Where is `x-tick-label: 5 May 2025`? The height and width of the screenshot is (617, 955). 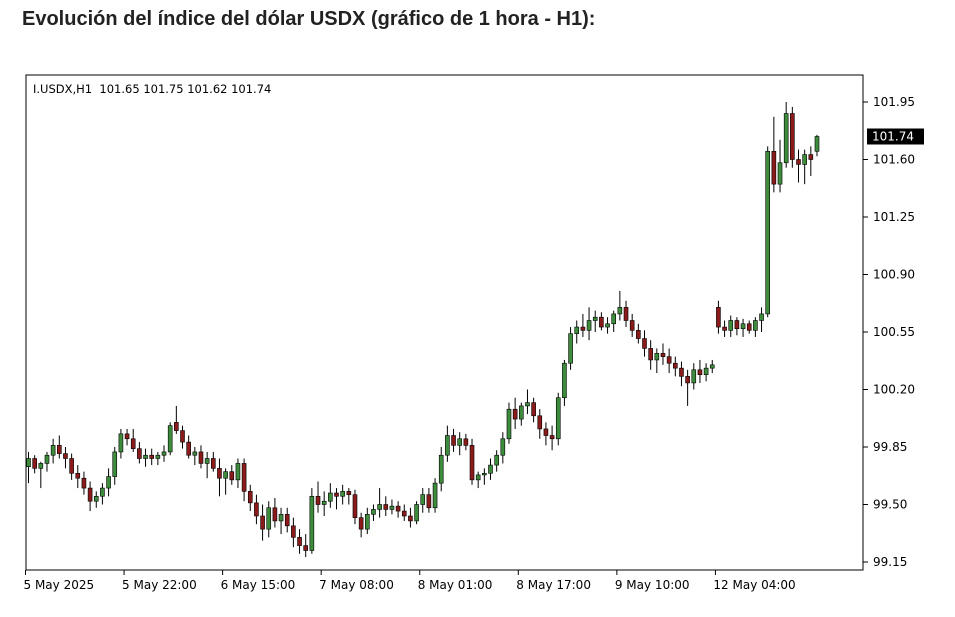
x-tick-label: 5 May 2025 is located at coordinates (59, 585).